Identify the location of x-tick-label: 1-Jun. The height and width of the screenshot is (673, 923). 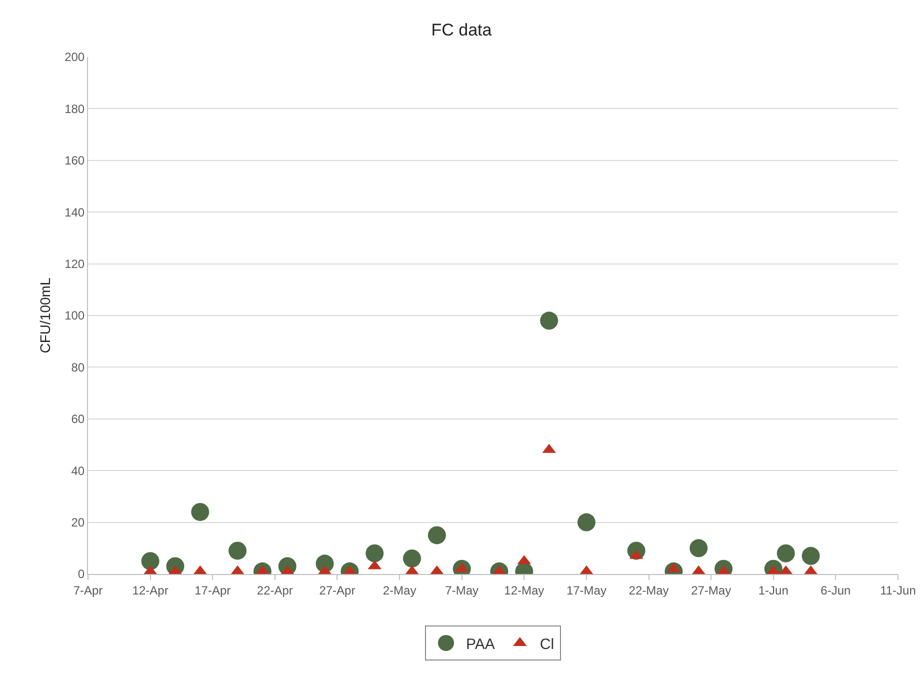
(773, 590).